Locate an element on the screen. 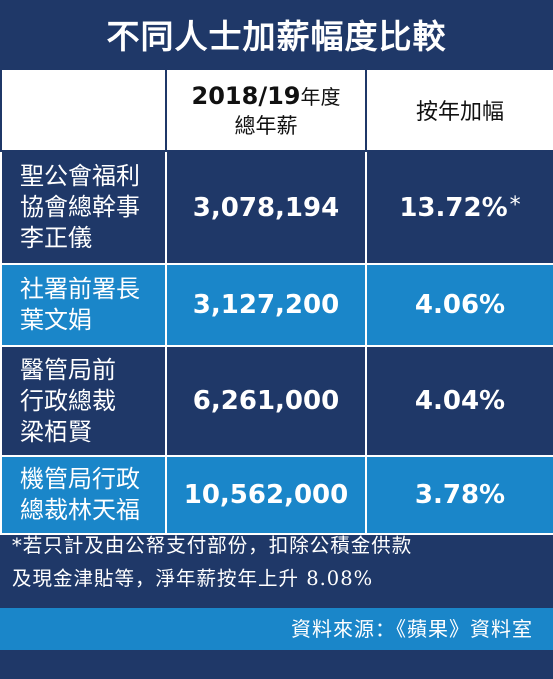 This screenshot has height=679, width=553. header-salary-label: 總年薪 is located at coordinates (266, 125).